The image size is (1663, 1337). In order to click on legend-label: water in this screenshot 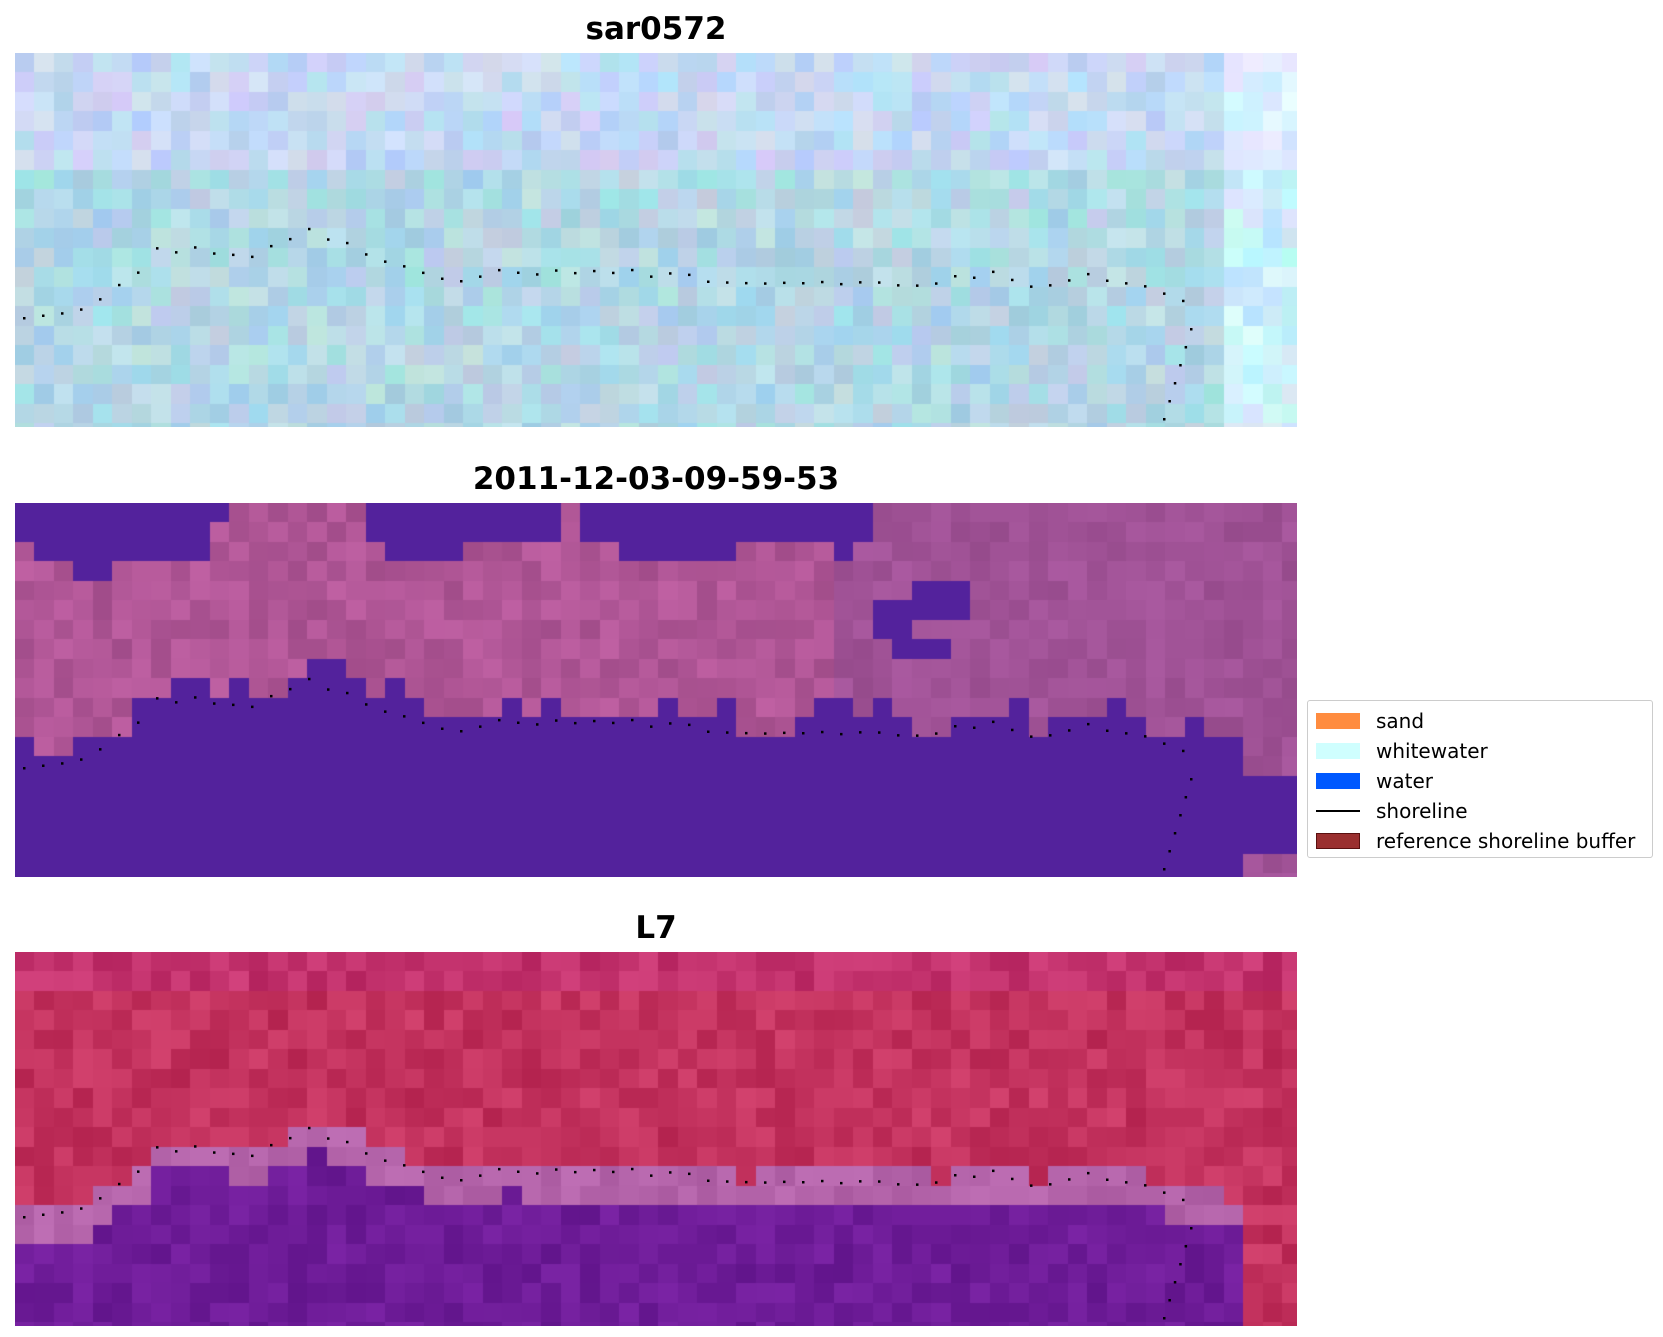, I will do `click(1404, 781)`.